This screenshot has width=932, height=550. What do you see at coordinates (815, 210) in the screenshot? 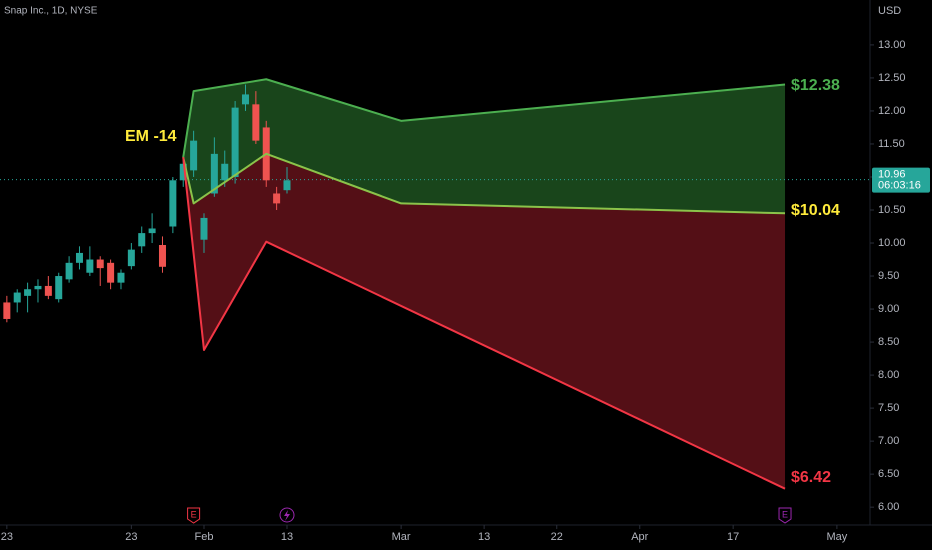
I see `mid-target: $10.04` at bounding box center [815, 210].